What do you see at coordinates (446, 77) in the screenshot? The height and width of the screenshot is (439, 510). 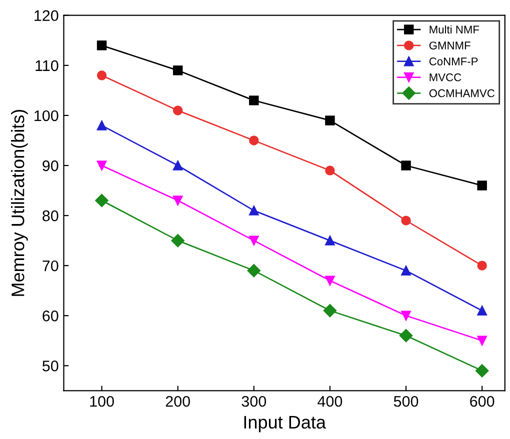 I see `legend-label: MVCC` at bounding box center [446, 77].